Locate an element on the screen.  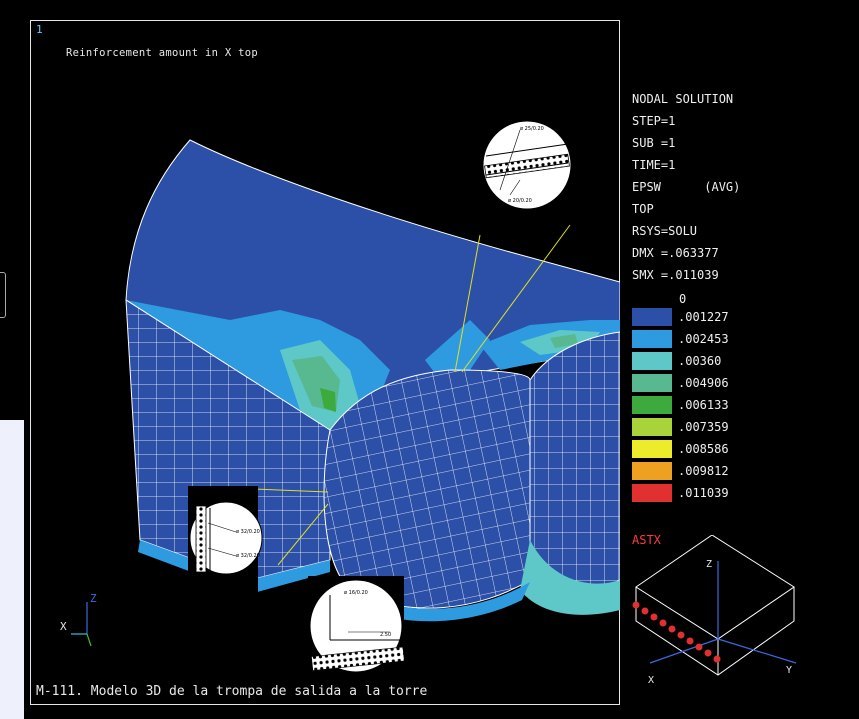
coordinate-triad: Z X is located at coordinates (78, 619).